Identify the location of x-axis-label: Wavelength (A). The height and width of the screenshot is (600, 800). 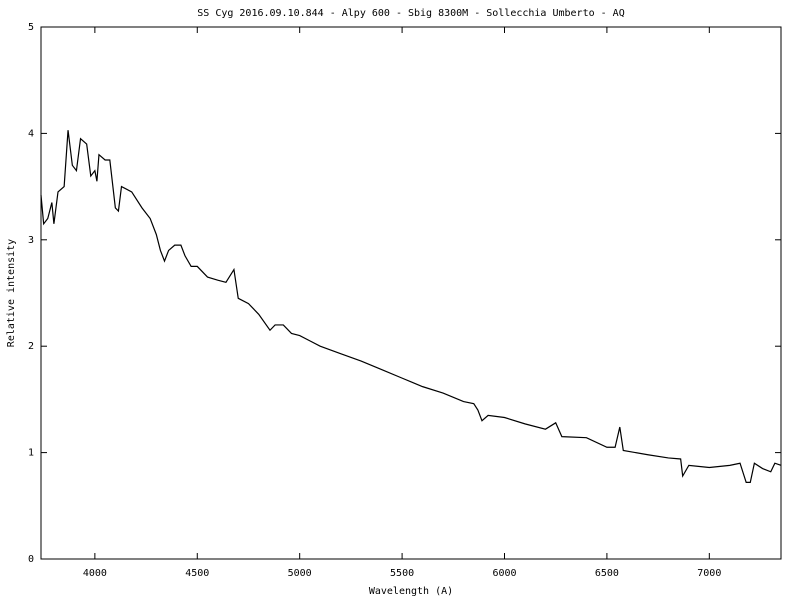
(411, 591).